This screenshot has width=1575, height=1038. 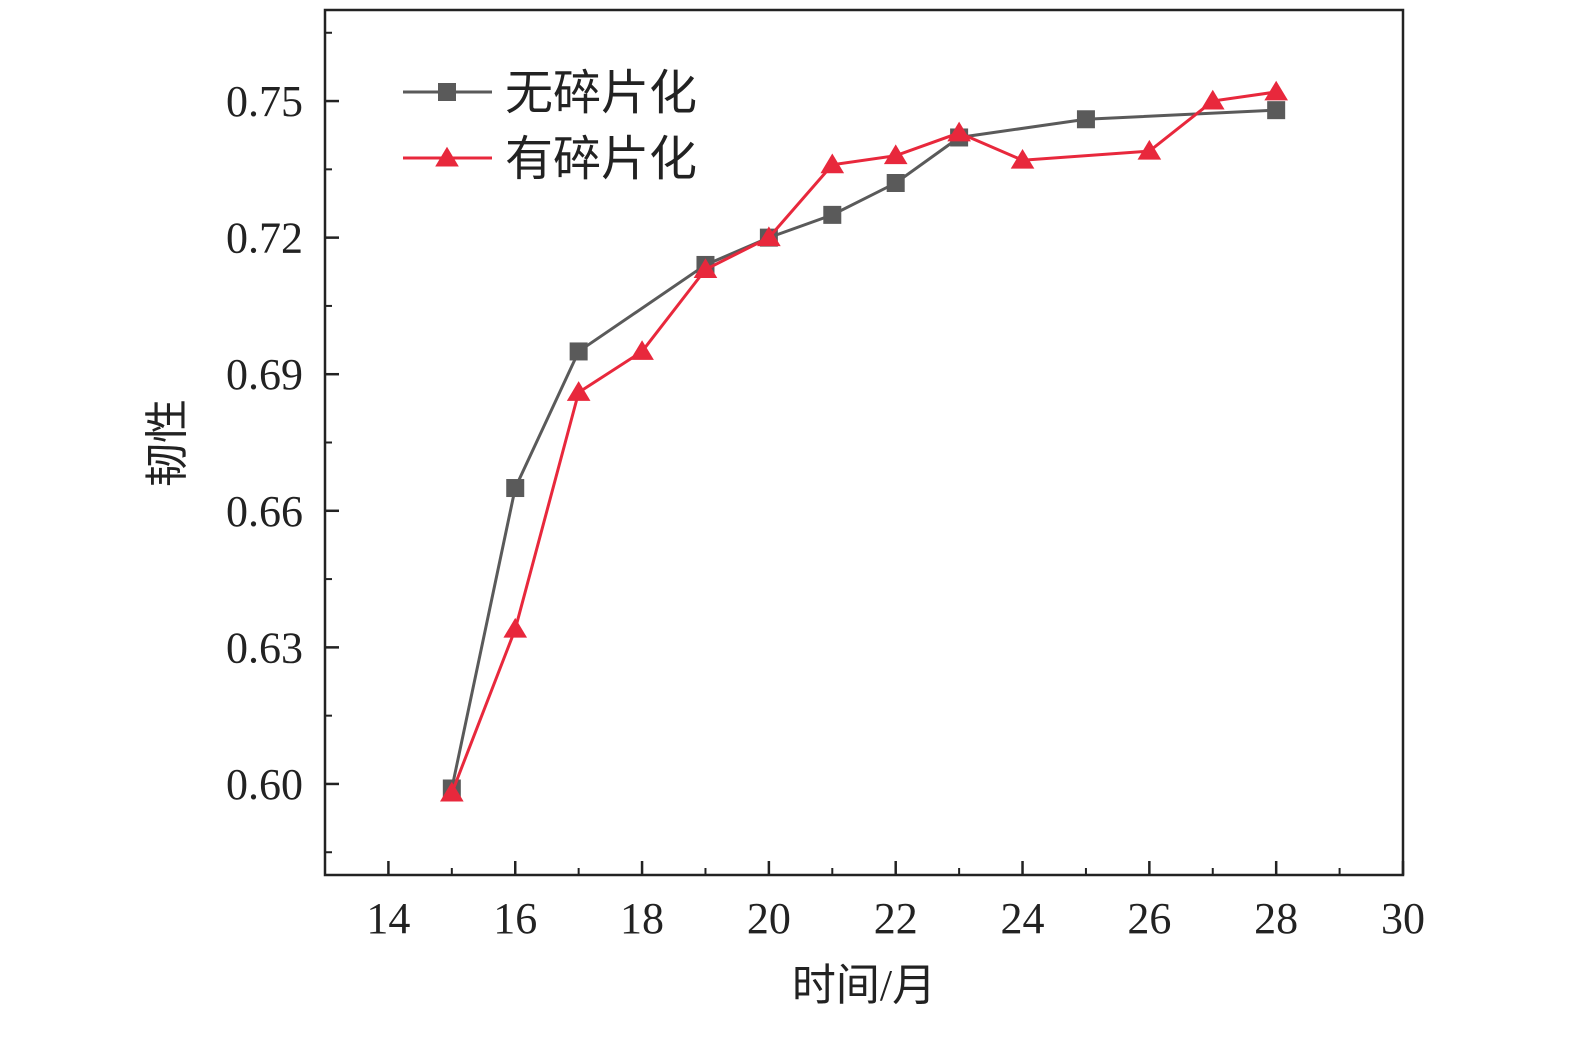 I want to click on y-tick-label: 0.60, so click(x=264, y=784).